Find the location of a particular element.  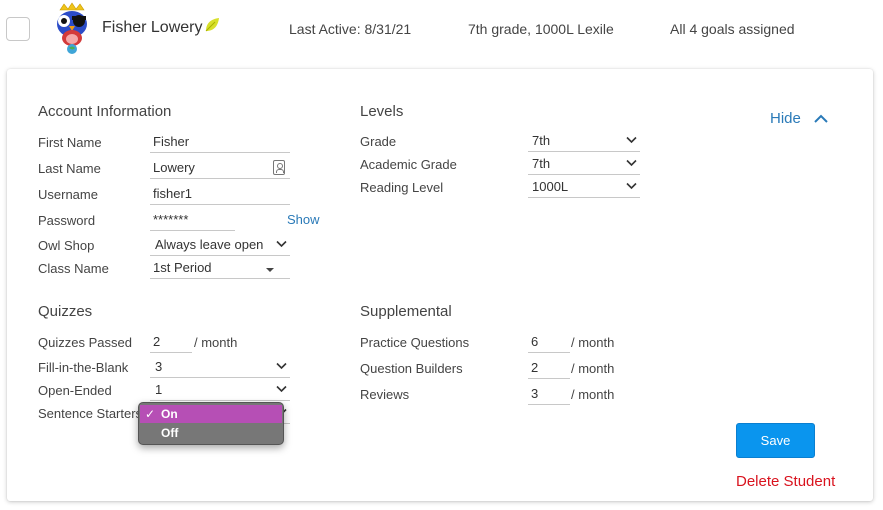

username-input: fisher1 is located at coordinates (220, 194).